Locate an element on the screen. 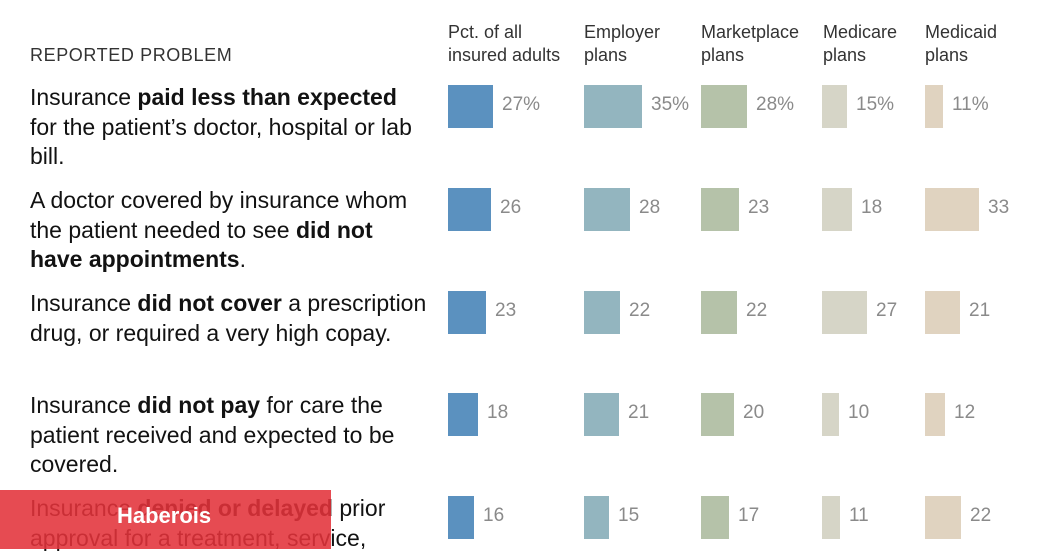 The image size is (1050, 553). data-label: 20 is located at coordinates (754, 412).